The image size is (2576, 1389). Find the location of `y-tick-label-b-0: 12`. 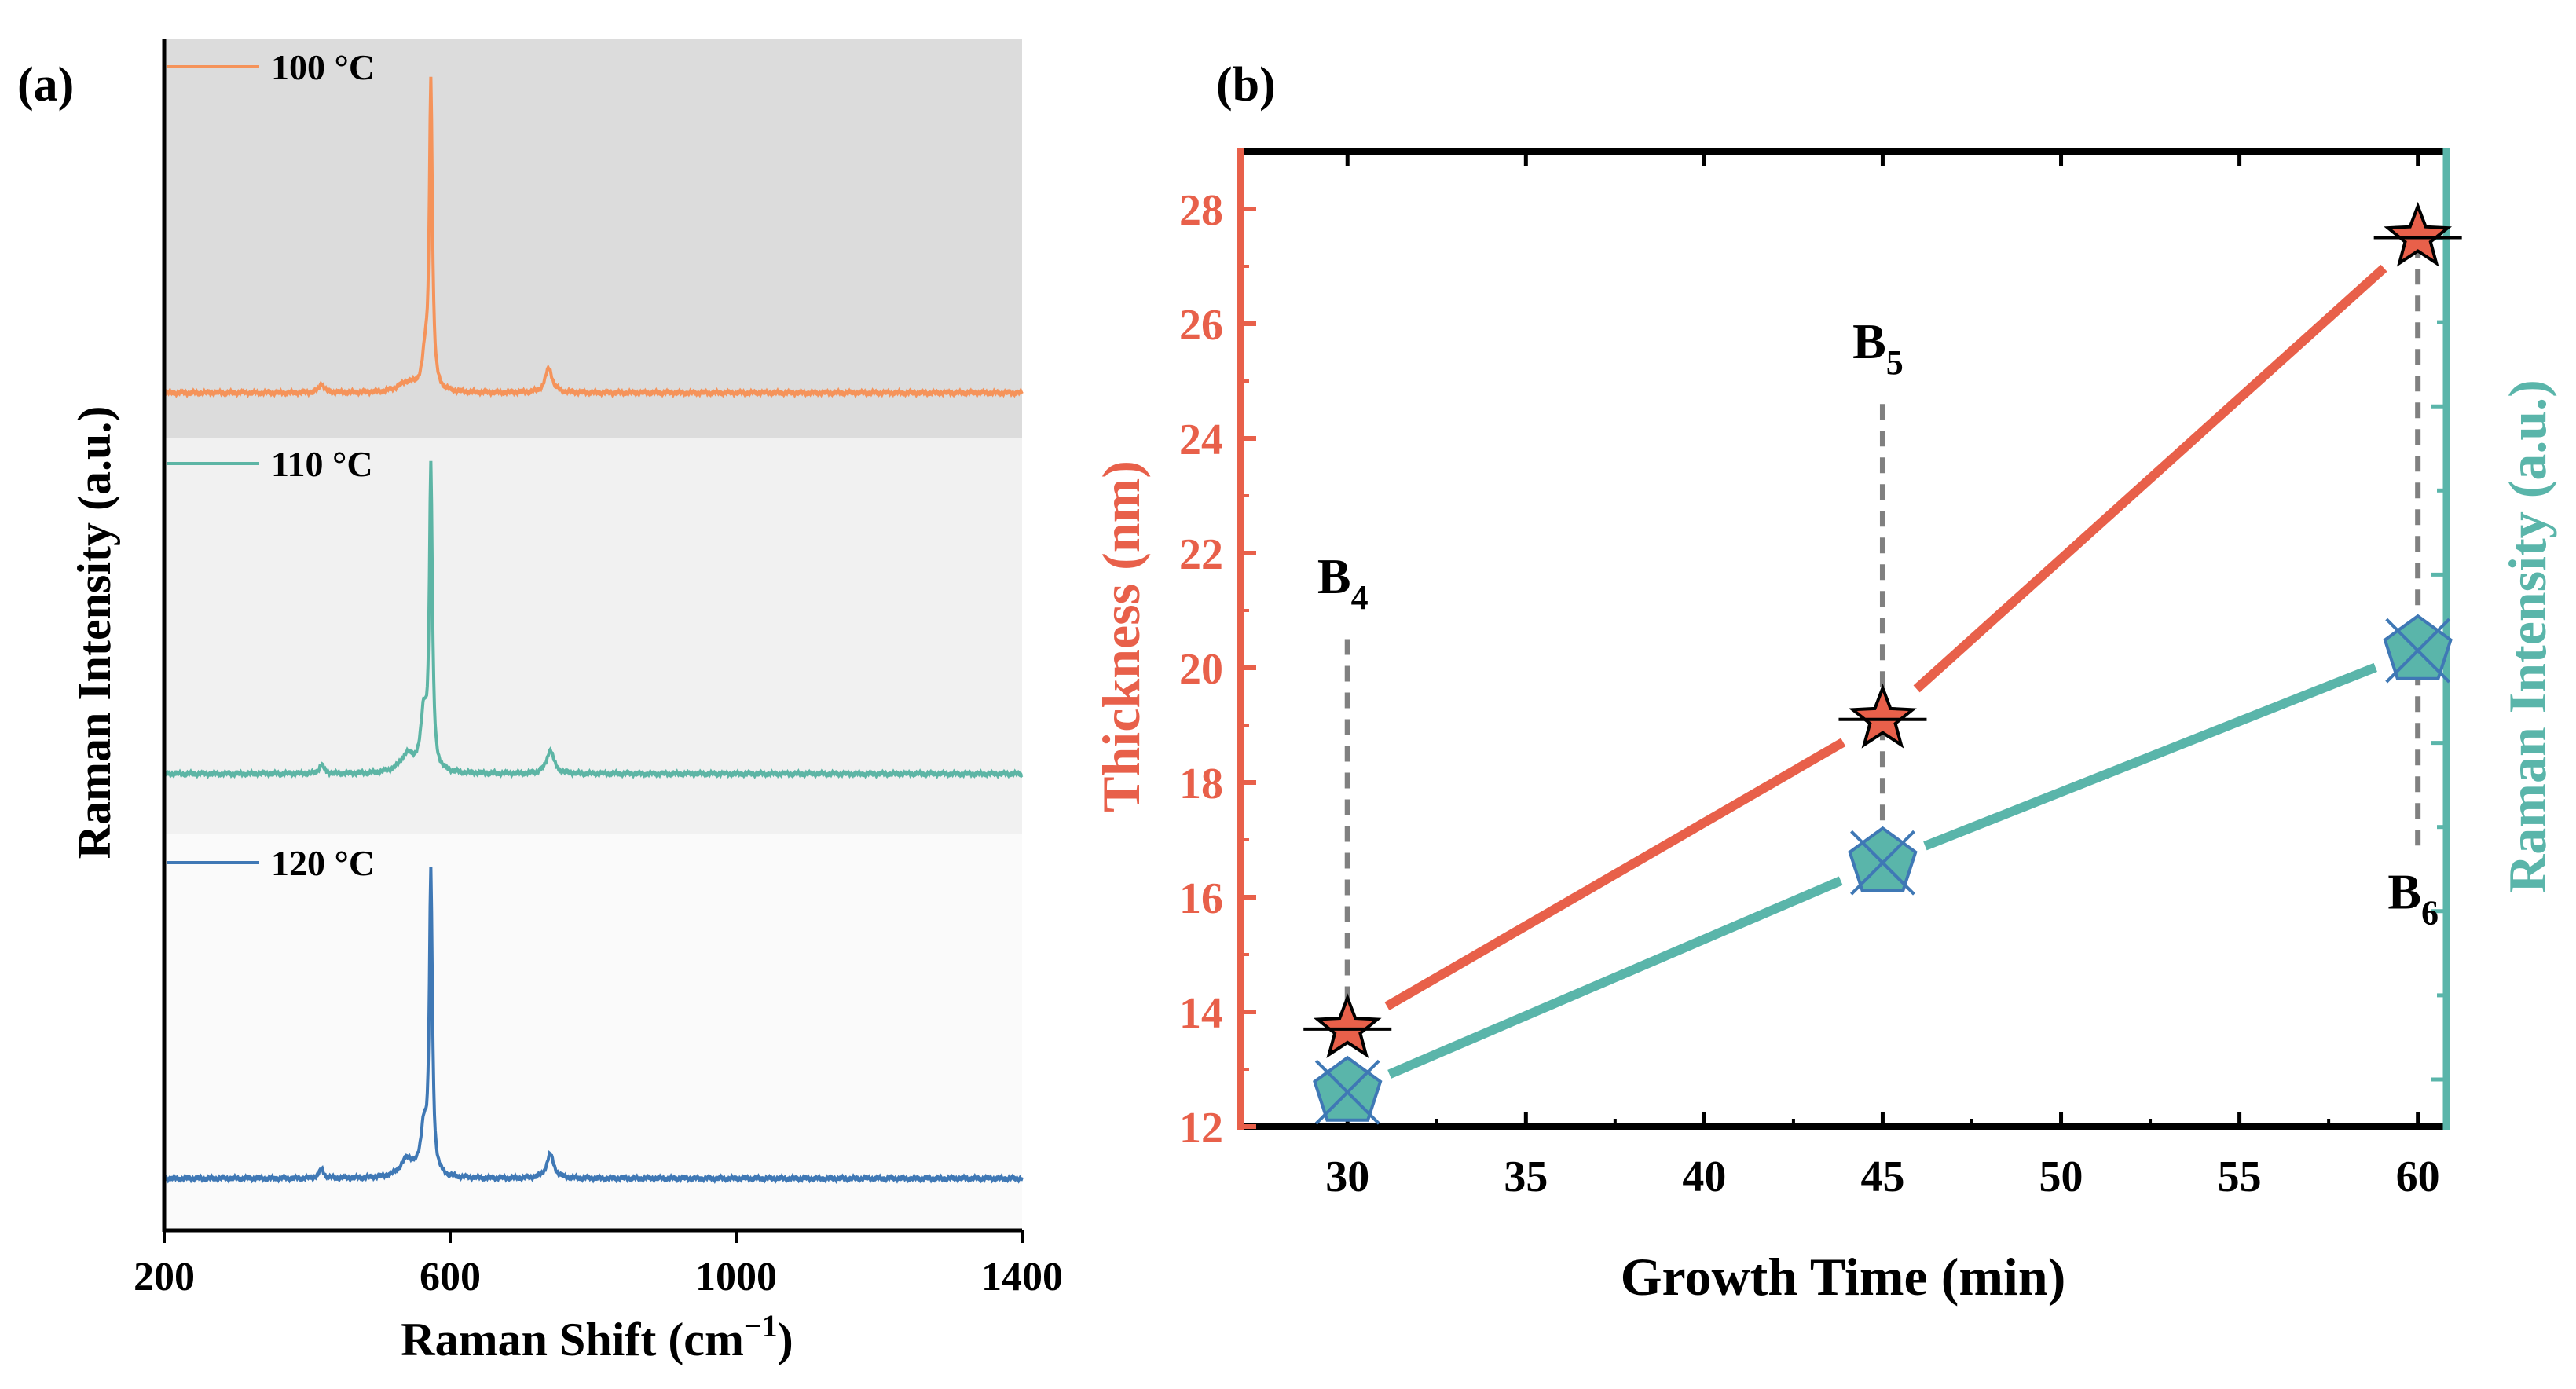

y-tick-label-b-0: 12 is located at coordinates (1201, 1128).